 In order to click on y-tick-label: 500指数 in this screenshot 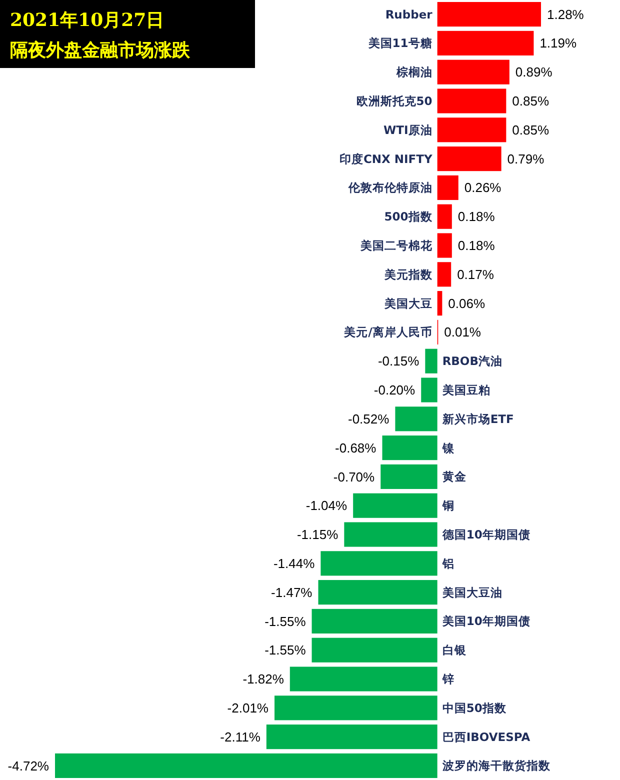, I will do `click(409, 217)`.